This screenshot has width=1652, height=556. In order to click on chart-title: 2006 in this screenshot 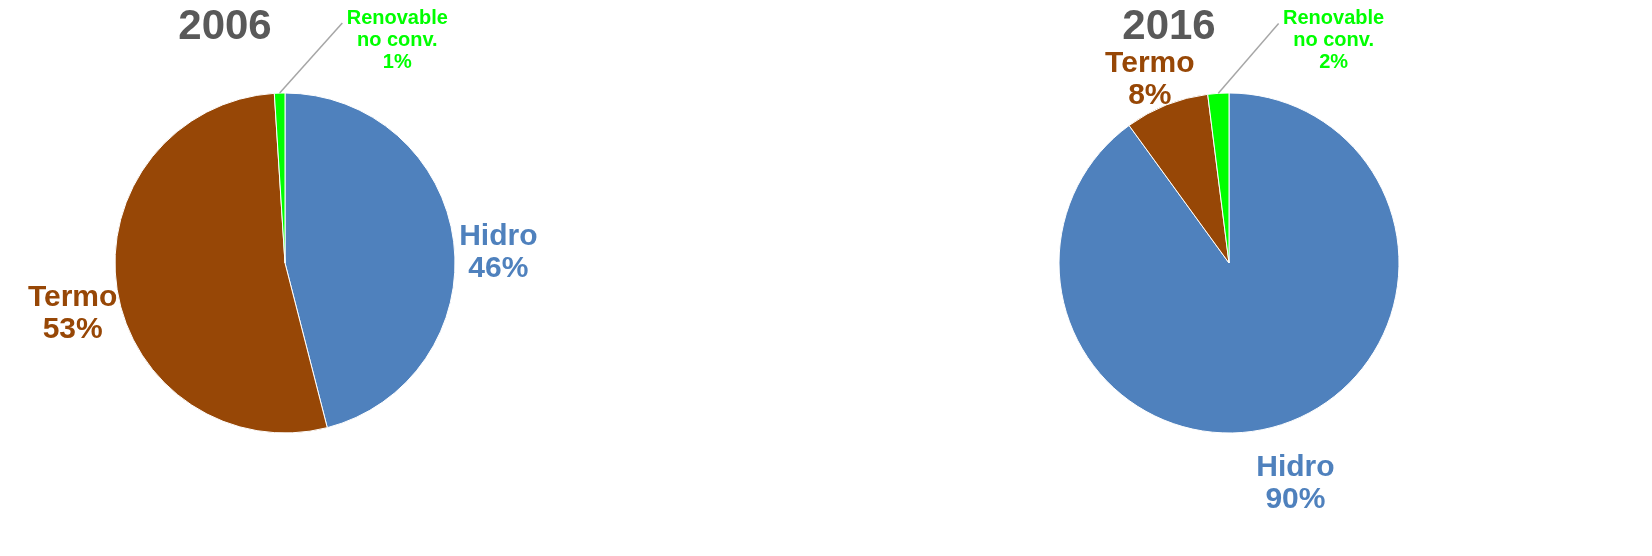, I will do `click(225, 25)`.